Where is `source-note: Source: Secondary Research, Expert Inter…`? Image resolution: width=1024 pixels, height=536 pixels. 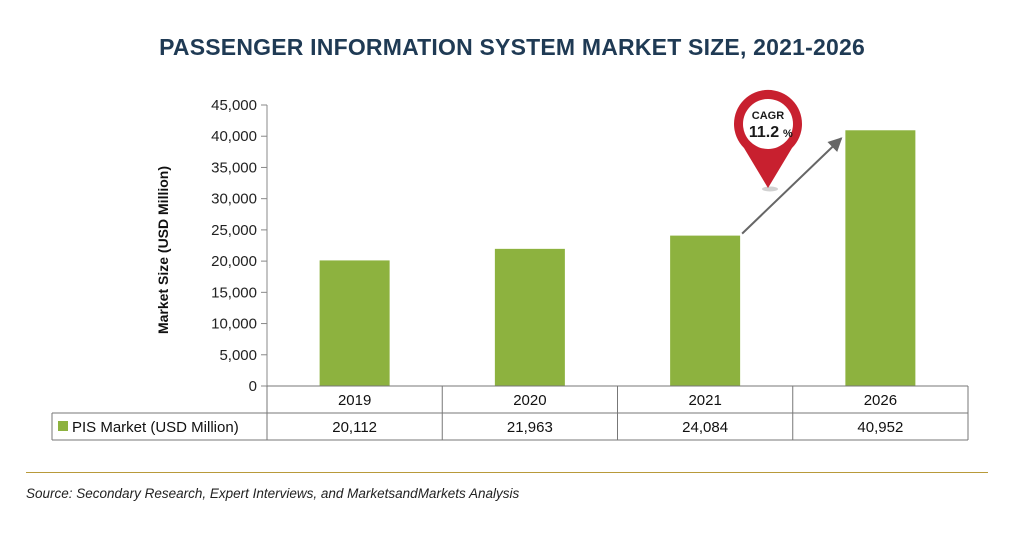 source-note: Source: Secondary Research, Expert Inter… is located at coordinates (273, 493).